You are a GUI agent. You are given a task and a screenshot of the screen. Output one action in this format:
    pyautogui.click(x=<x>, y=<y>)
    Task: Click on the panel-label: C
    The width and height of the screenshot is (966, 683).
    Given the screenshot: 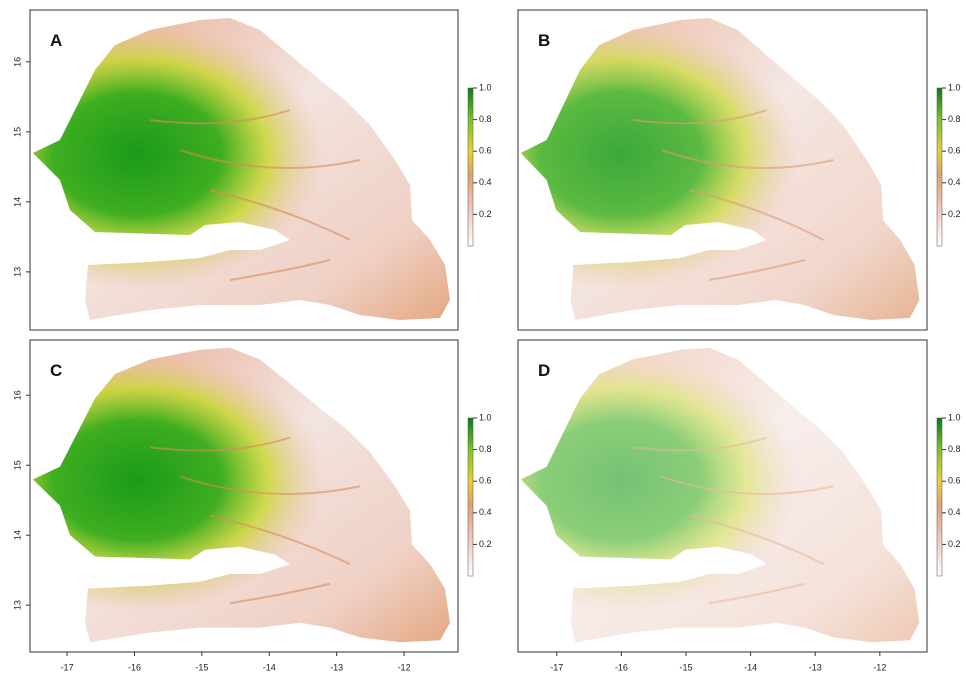 What is the action you would take?
    pyautogui.click(x=56, y=370)
    